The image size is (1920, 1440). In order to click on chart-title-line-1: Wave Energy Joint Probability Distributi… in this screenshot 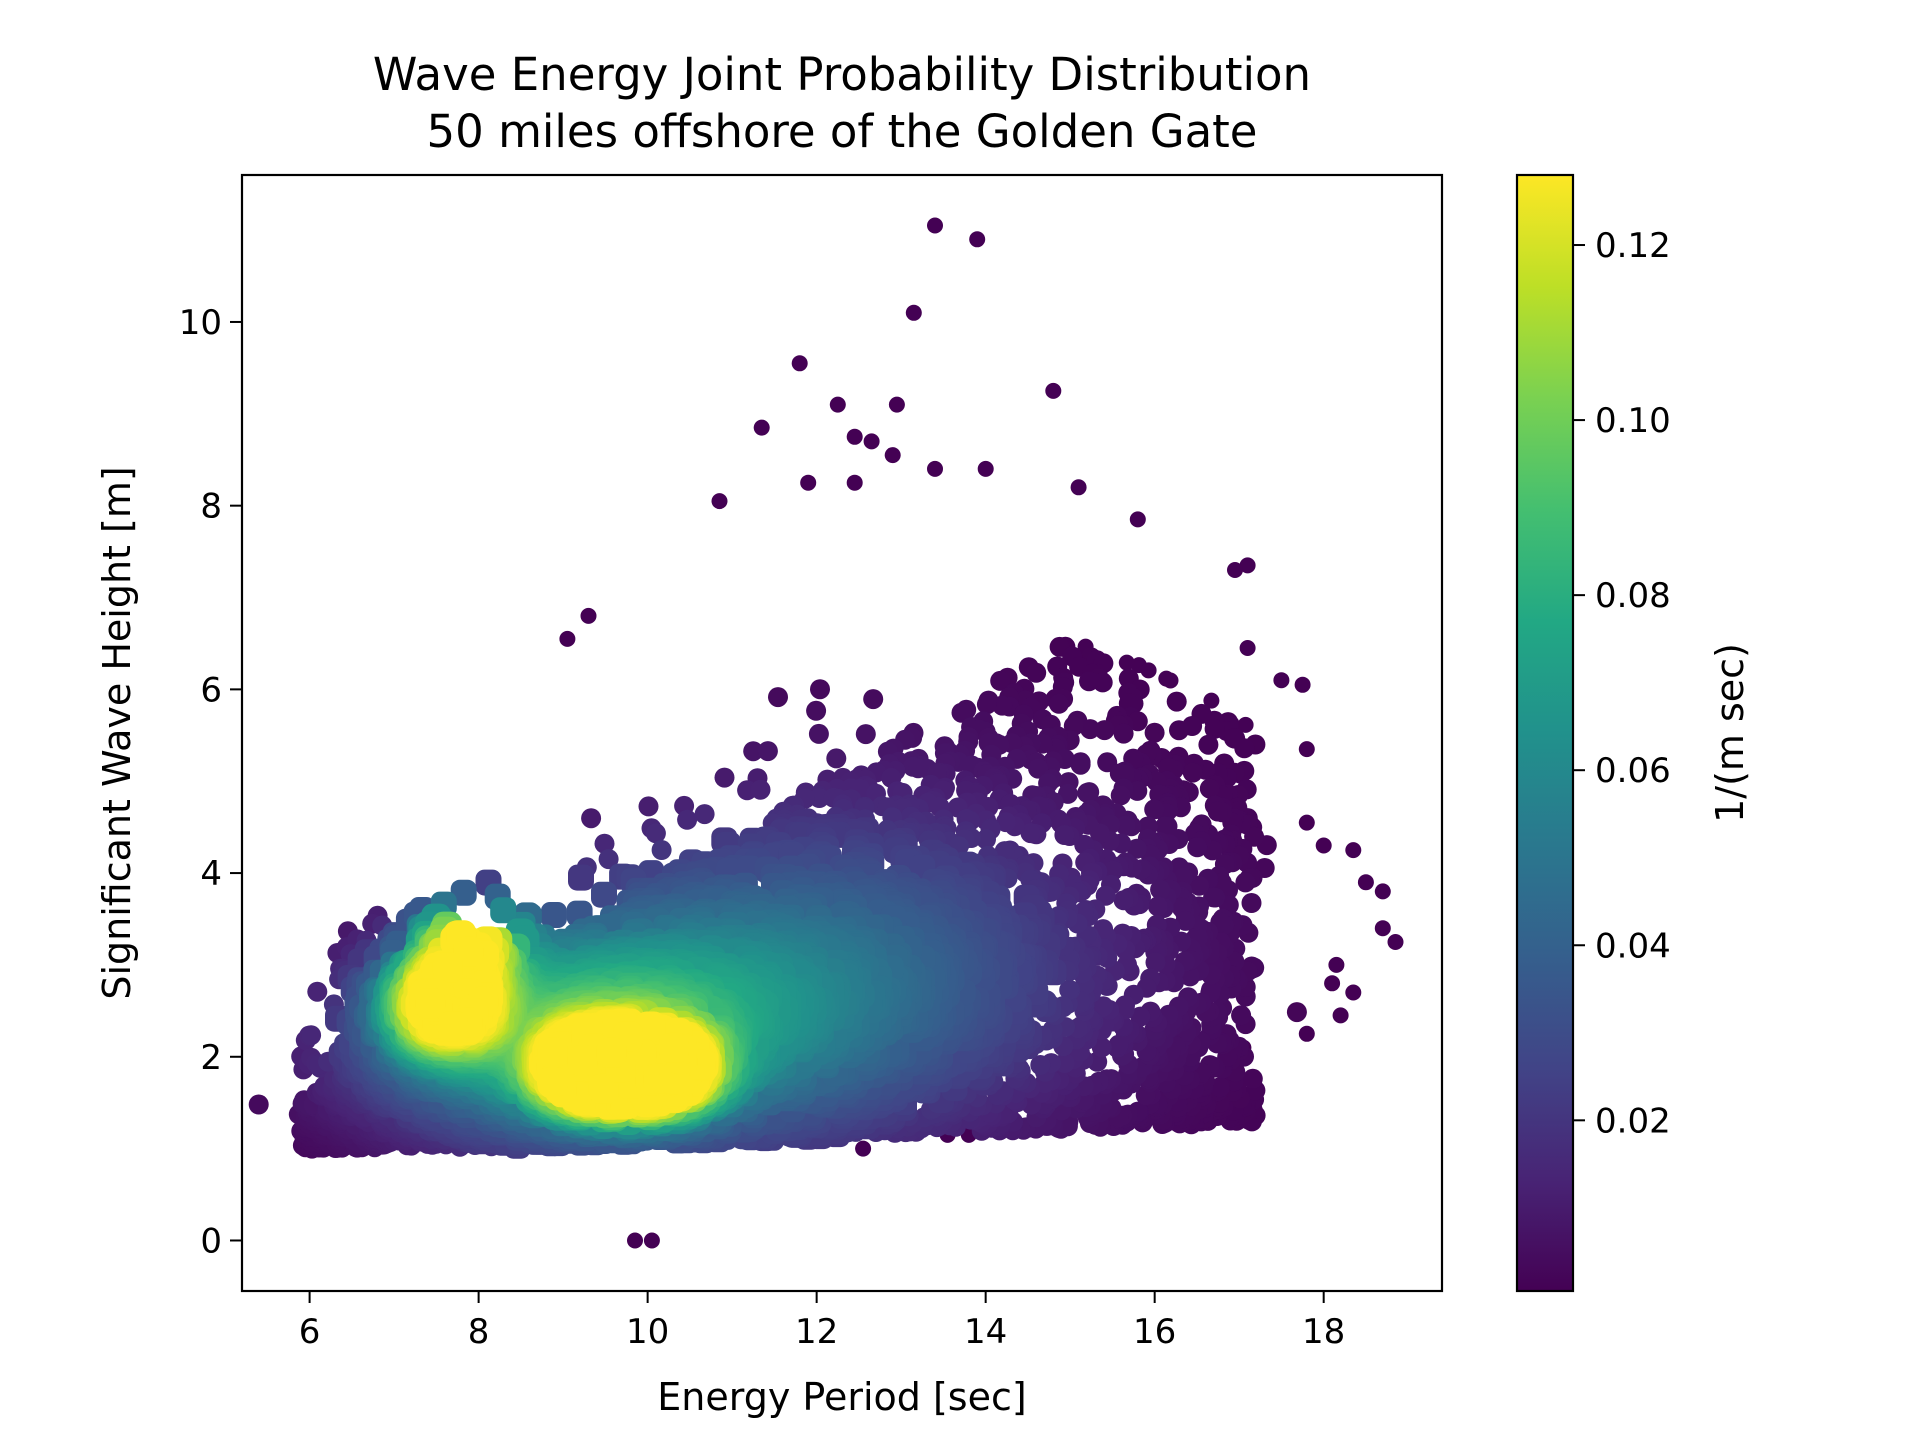, I will do `click(842, 74)`.